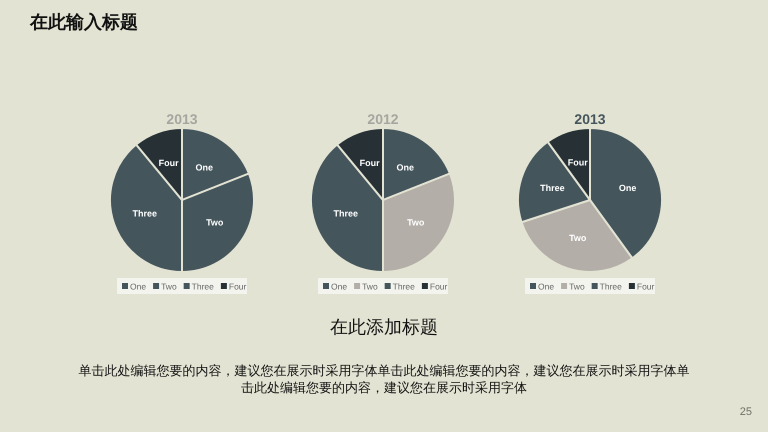 The height and width of the screenshot is (432, 768). I want to click on text: 单击此处编辑您要的内容，建议您在展示时采用字体单击此处编辑您要的内容，建议您在展示时采用字体单击此处编辑您要的内容，建议您在展示时采用字体, so click(384, 379).